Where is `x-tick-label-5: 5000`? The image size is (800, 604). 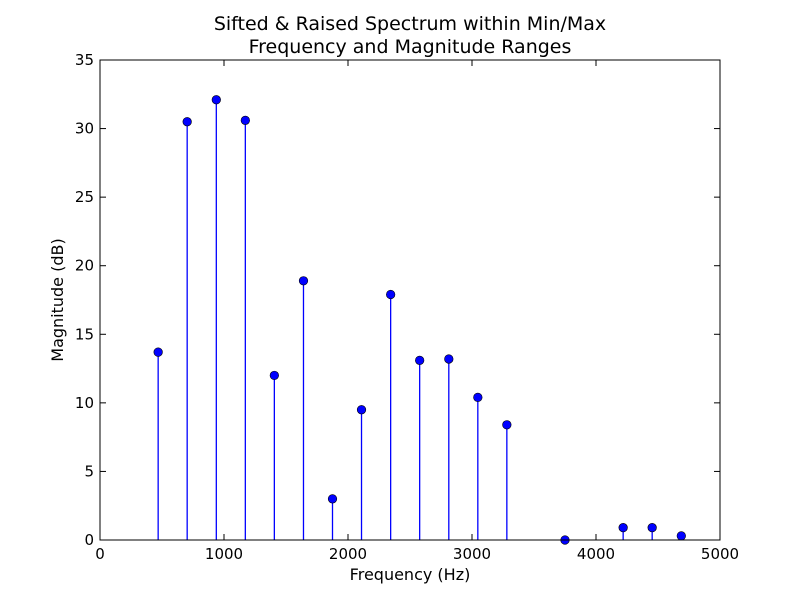 x-tick-label-5: 5000 is located at coordinates (720, 554).